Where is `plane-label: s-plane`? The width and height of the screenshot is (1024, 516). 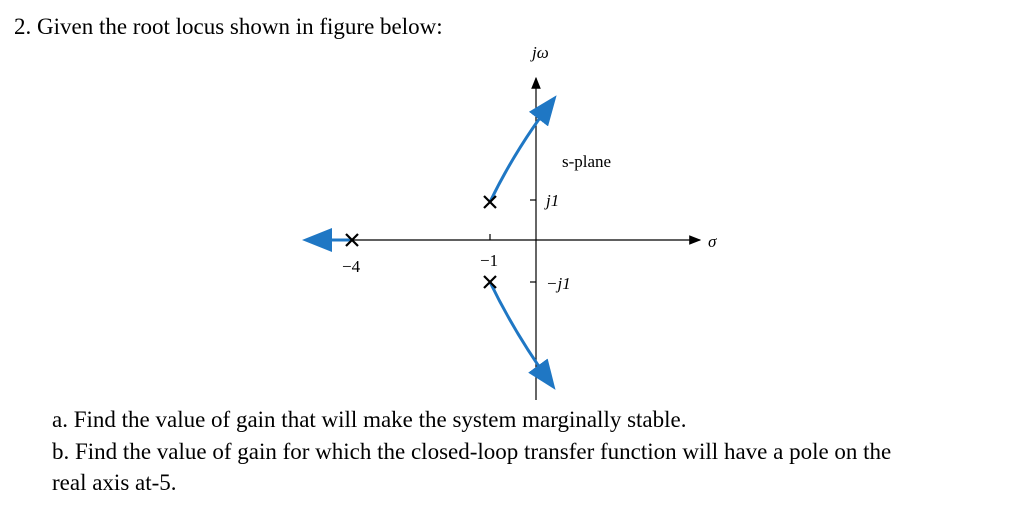
plane-label: s-plane is located at coordinates (586, 161).